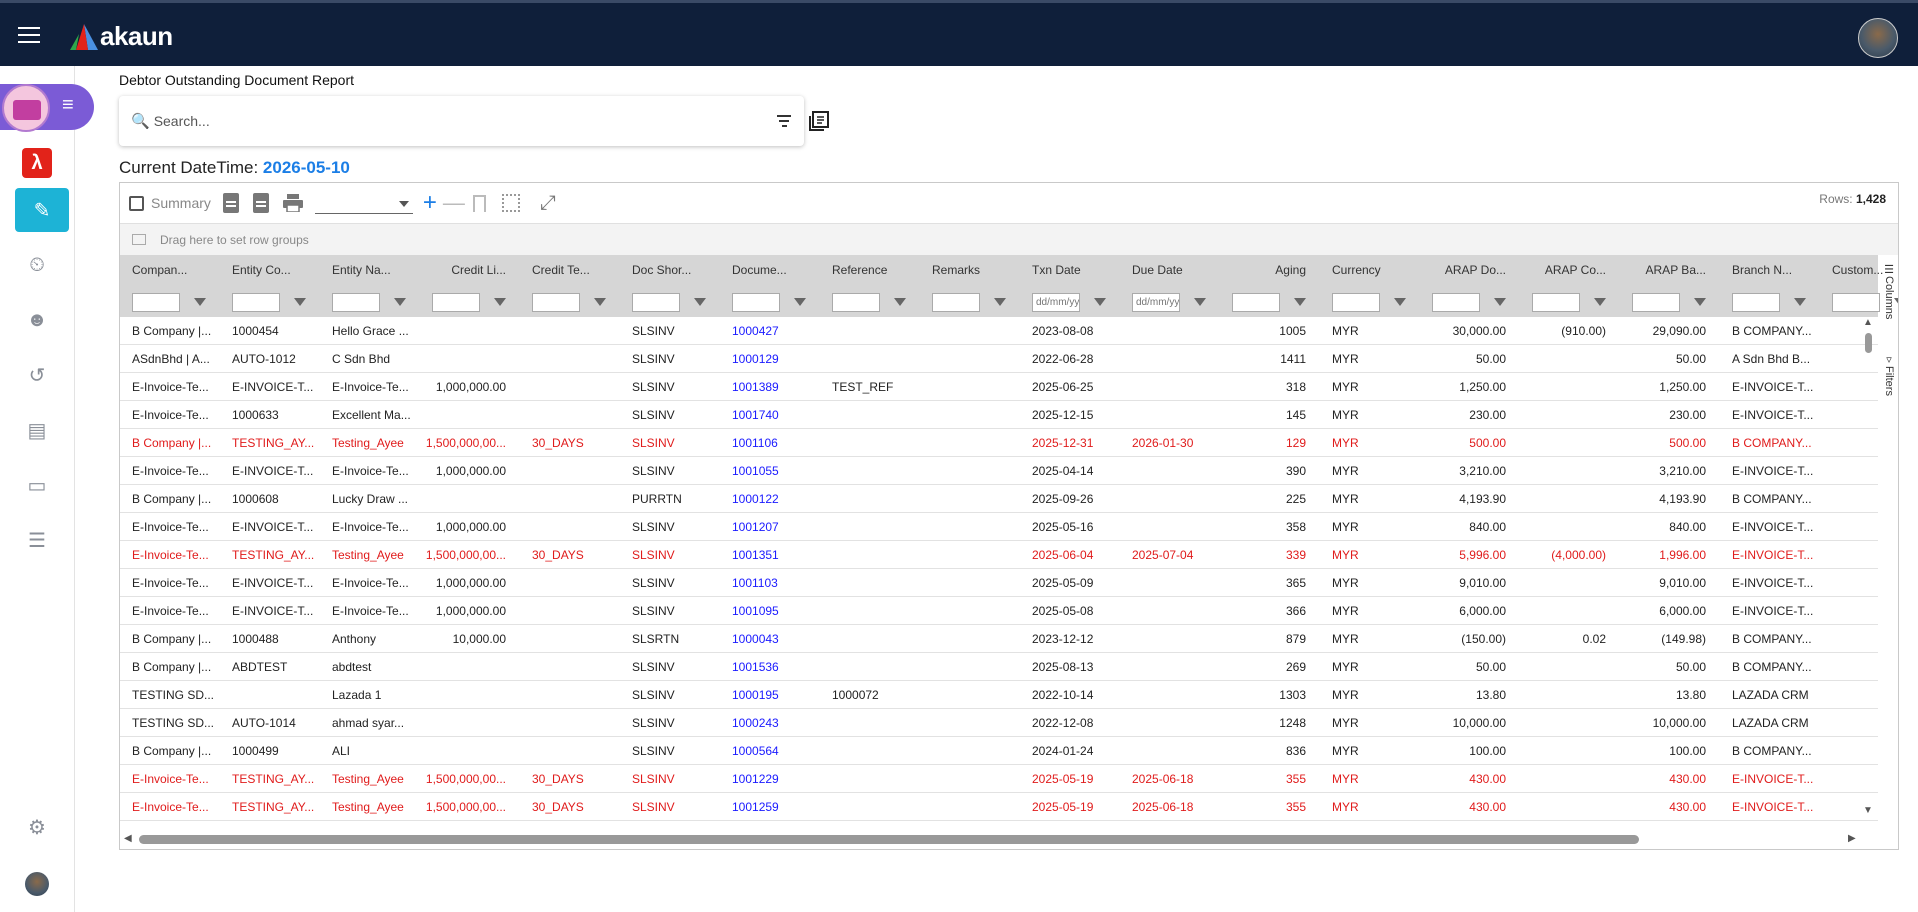 The image size is (1918, 912). Describe the element at coordinates (819, 121) in the screenshot. I see `copy-report-icon` at that location.